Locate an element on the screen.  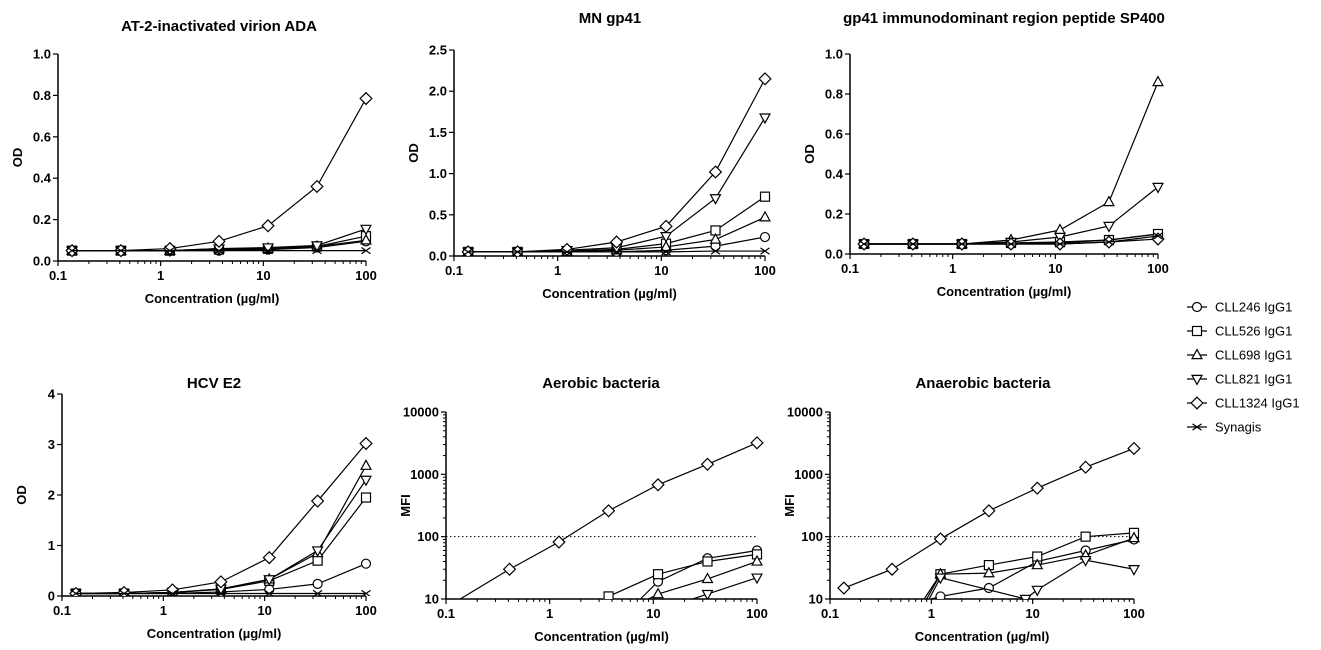
y-tick-label: 3 is located at coordinates (51, 444).